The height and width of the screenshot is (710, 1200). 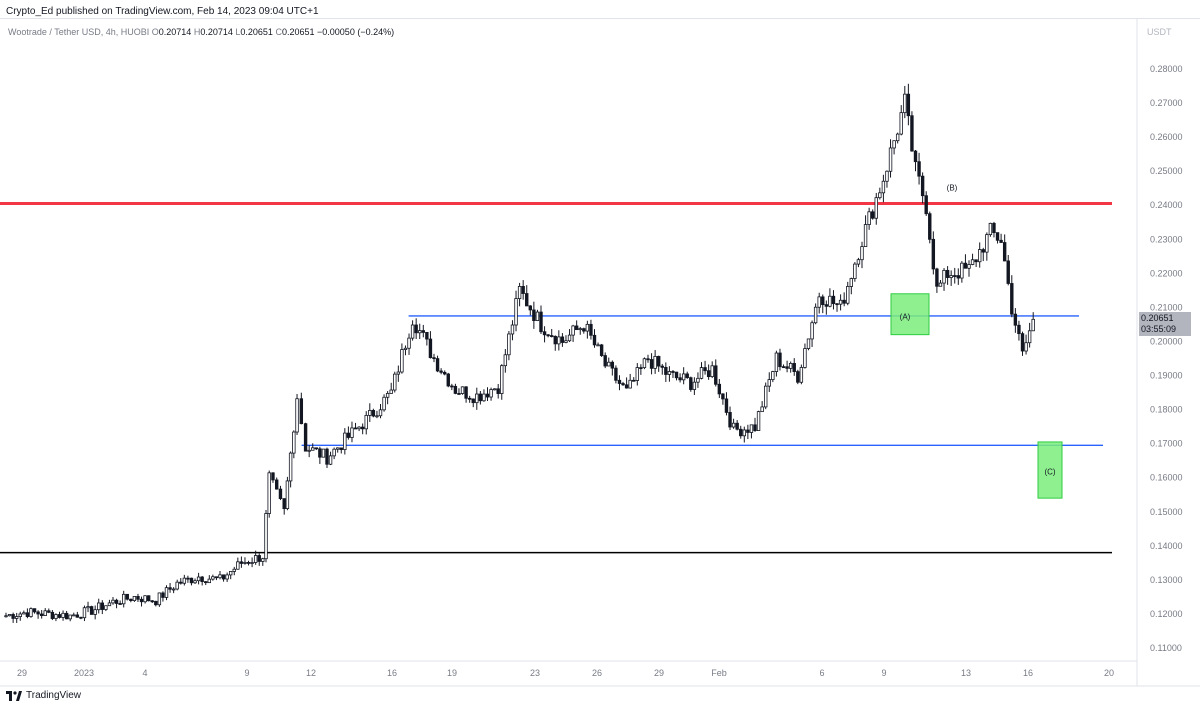 I want to click on y-tick-label: 0.18000, so click(x=1166, y=410).